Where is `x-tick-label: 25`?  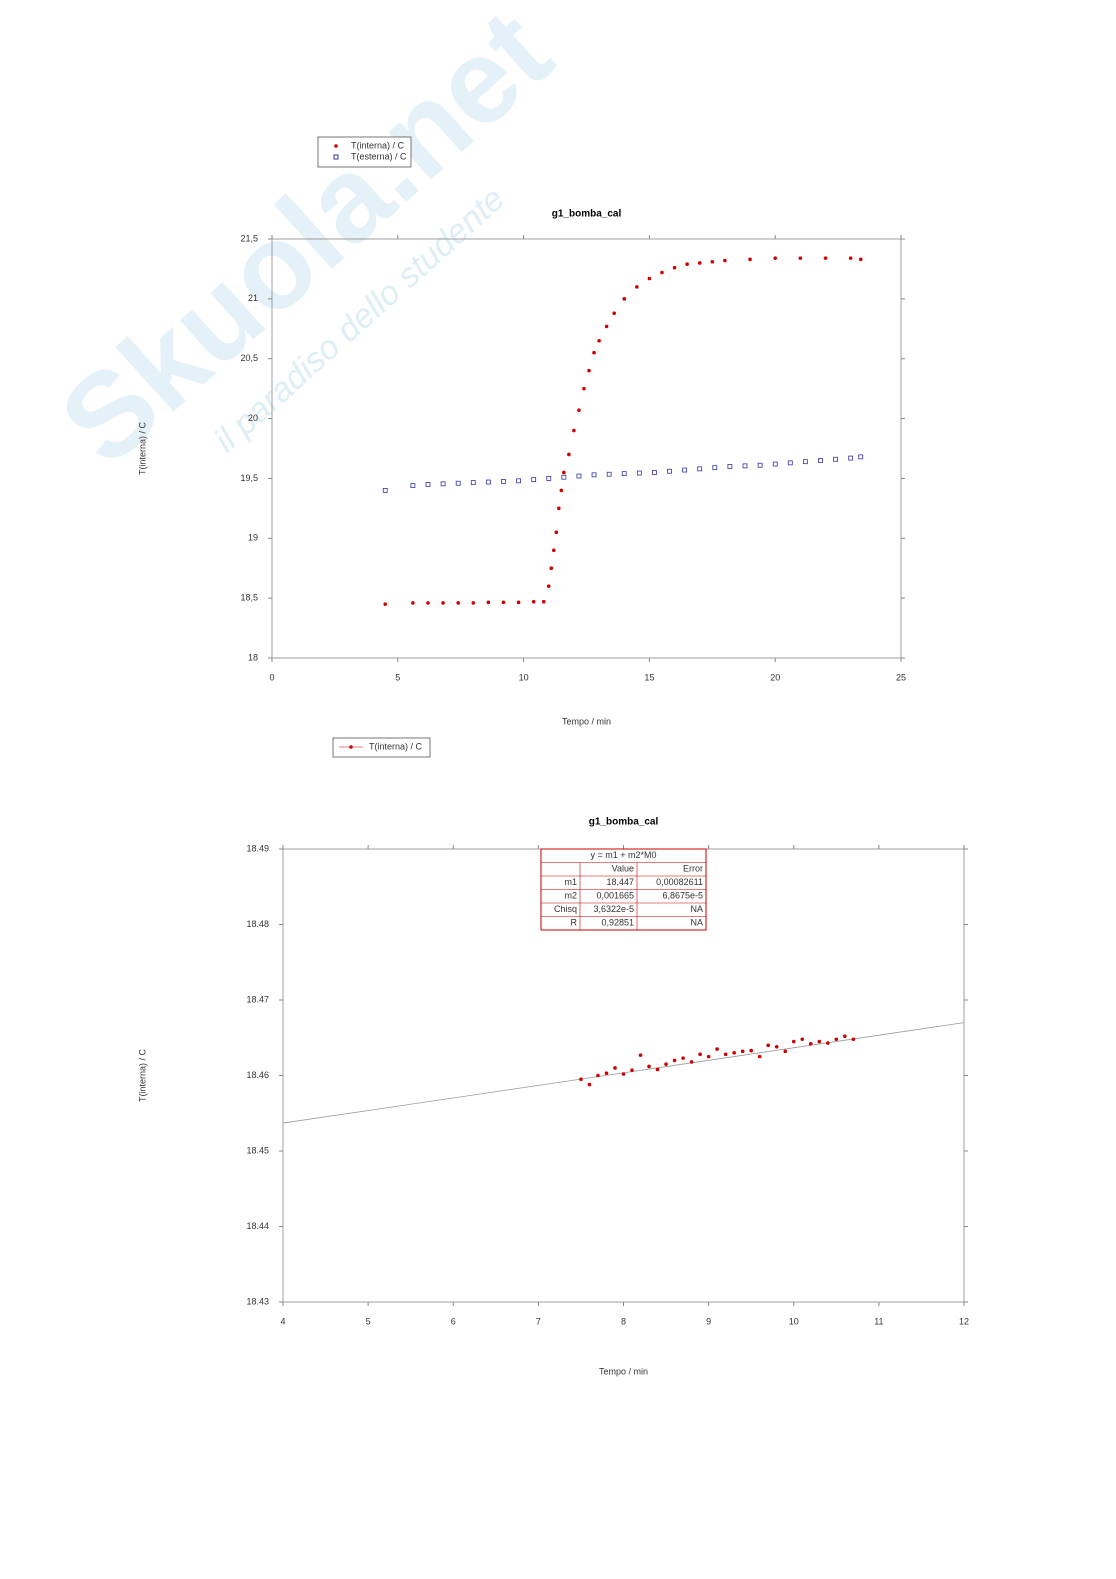 x-tick-label: 25 is located at coordinates (901, 677).